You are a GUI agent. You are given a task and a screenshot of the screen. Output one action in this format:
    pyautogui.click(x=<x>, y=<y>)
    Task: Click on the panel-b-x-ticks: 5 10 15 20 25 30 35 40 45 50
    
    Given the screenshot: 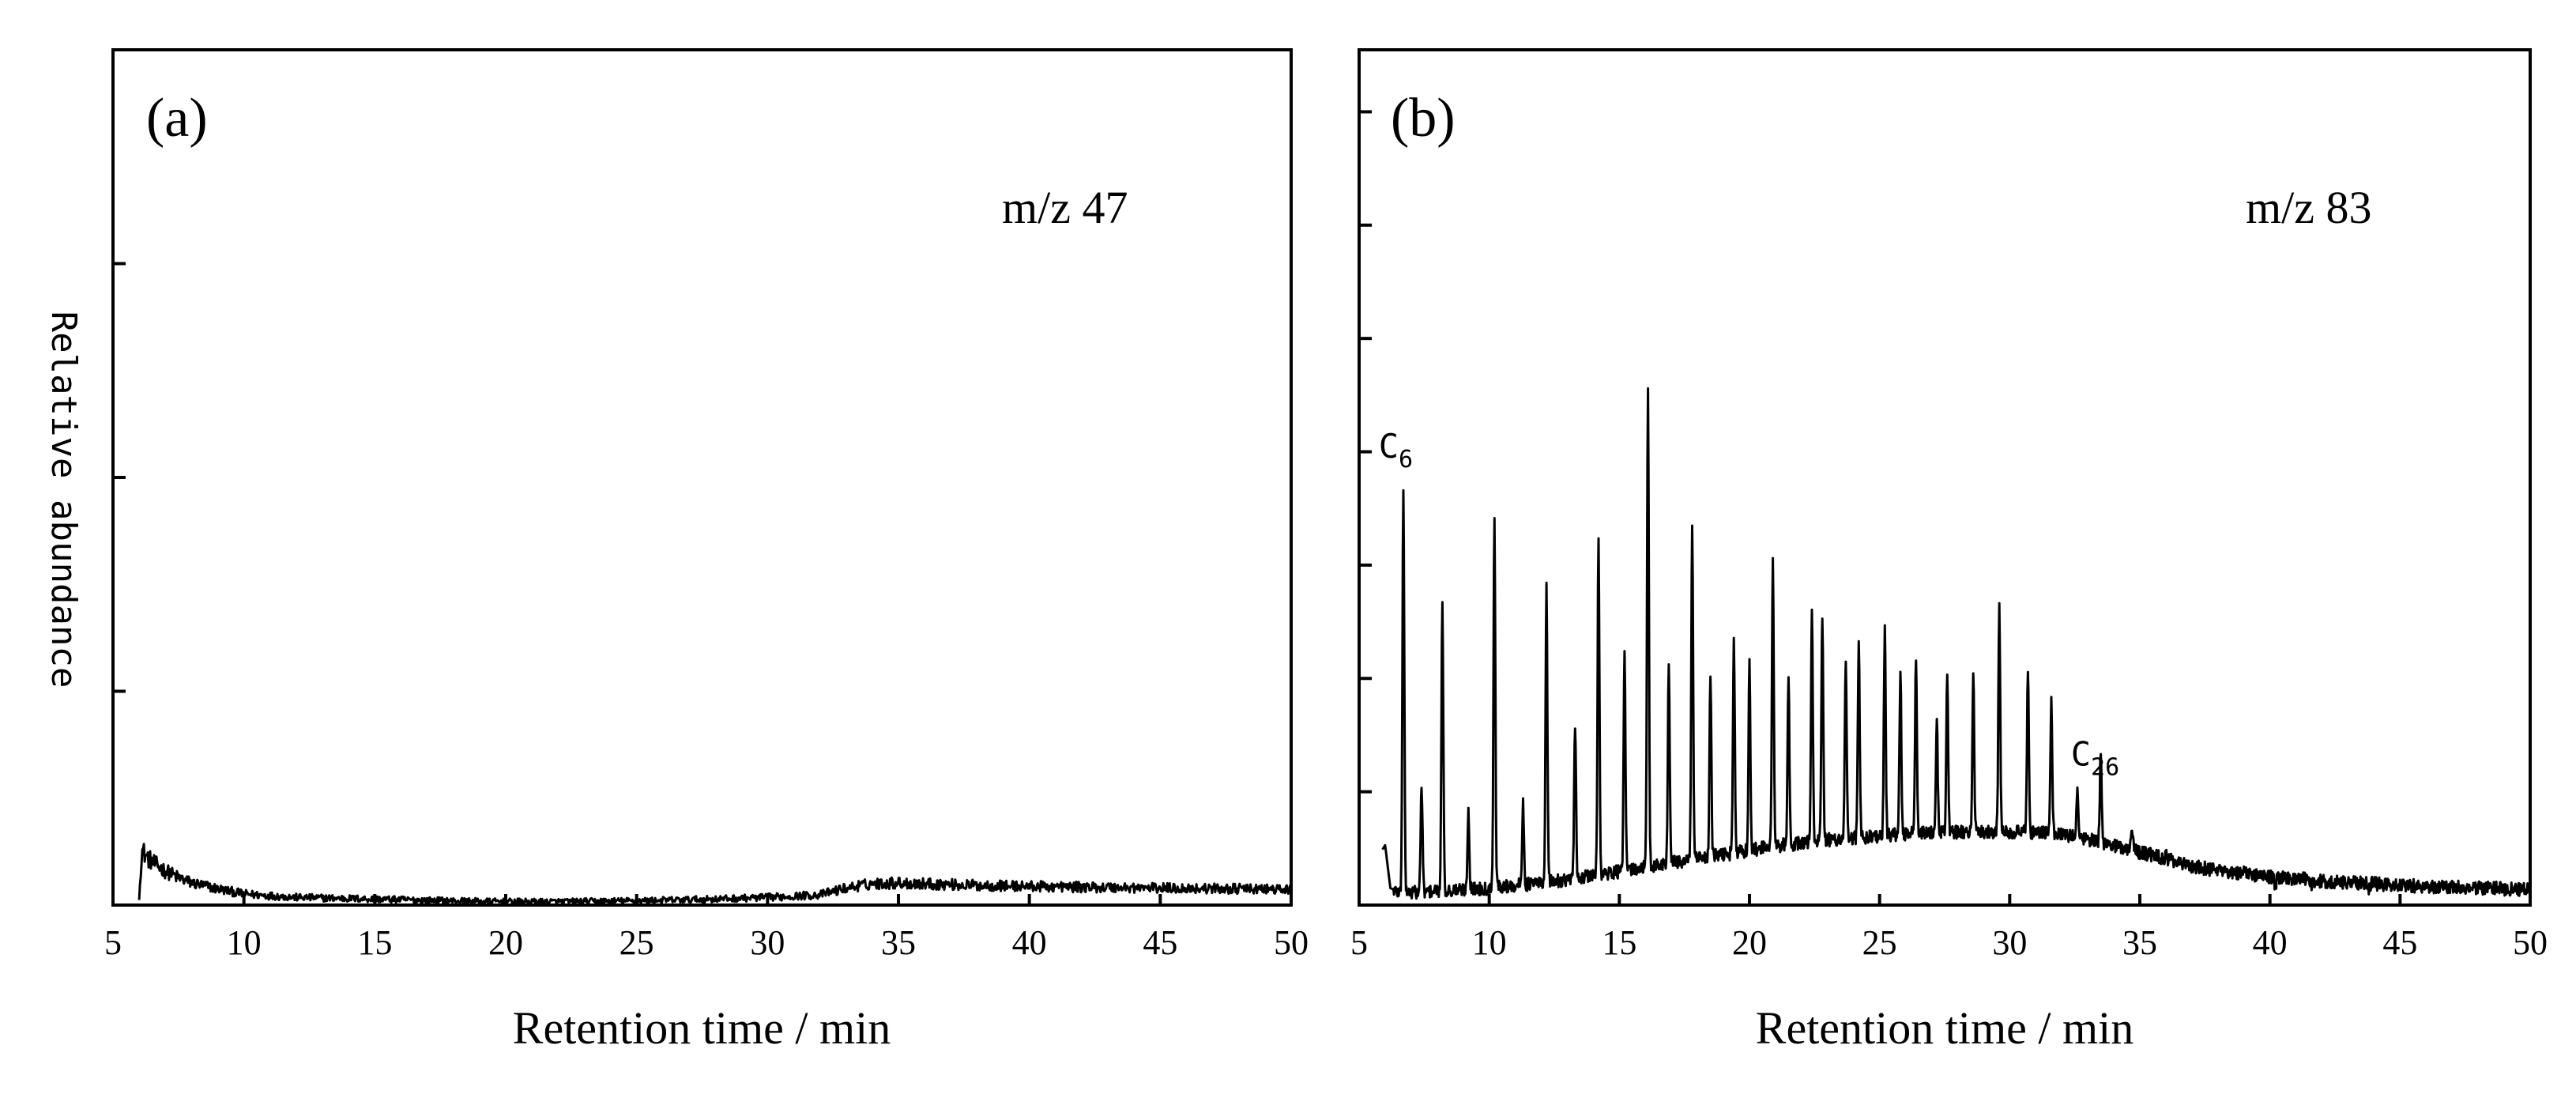 What is the action you would take?
    pyautogui.click(x=1949, y=928)
    